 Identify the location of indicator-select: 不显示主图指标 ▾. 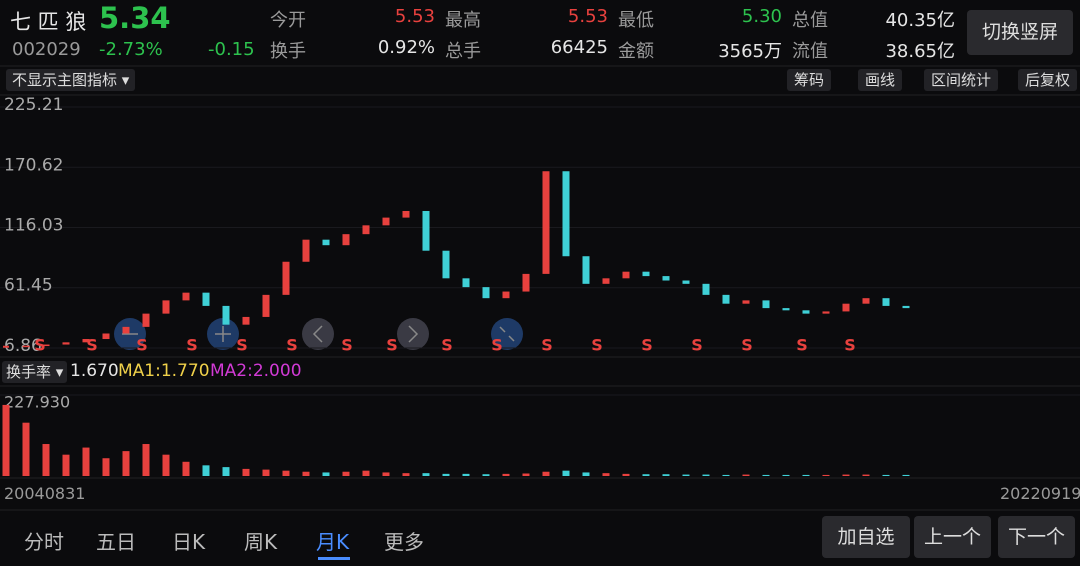
(71, 80).